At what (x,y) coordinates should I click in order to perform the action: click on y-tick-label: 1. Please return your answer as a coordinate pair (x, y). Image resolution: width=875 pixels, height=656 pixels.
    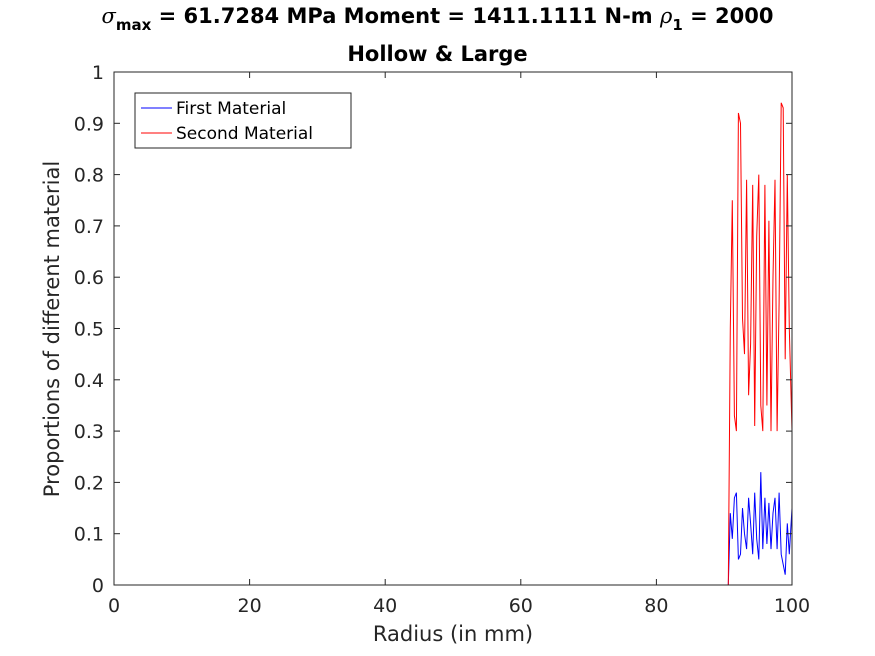
    Looking at the image, I should click on (98, 73).